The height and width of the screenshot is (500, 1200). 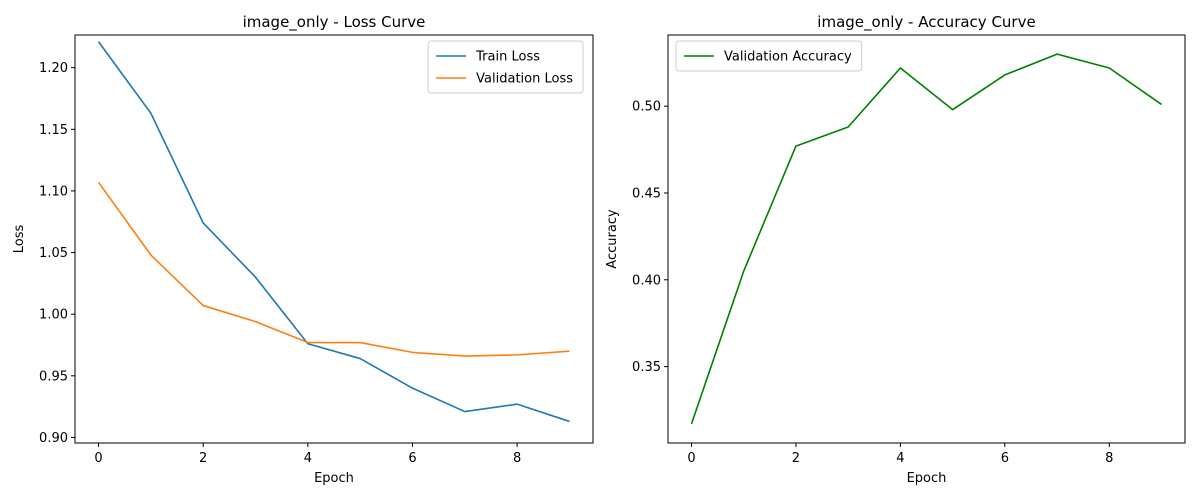 What do you see at coordinates (53, 438) in the screenshot?
I see `y-tick-label: 0.90` at bounding box center [53, 438].